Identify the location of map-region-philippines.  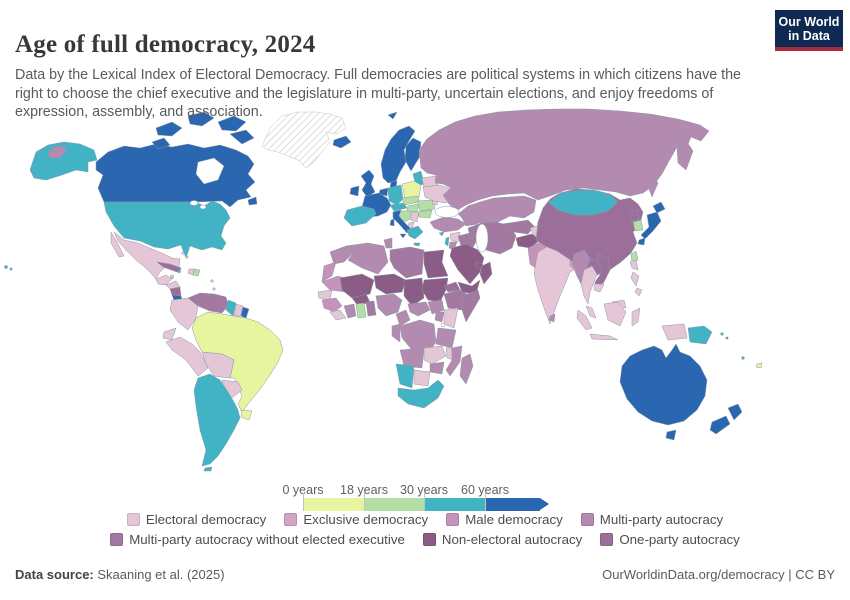
(638, 292).